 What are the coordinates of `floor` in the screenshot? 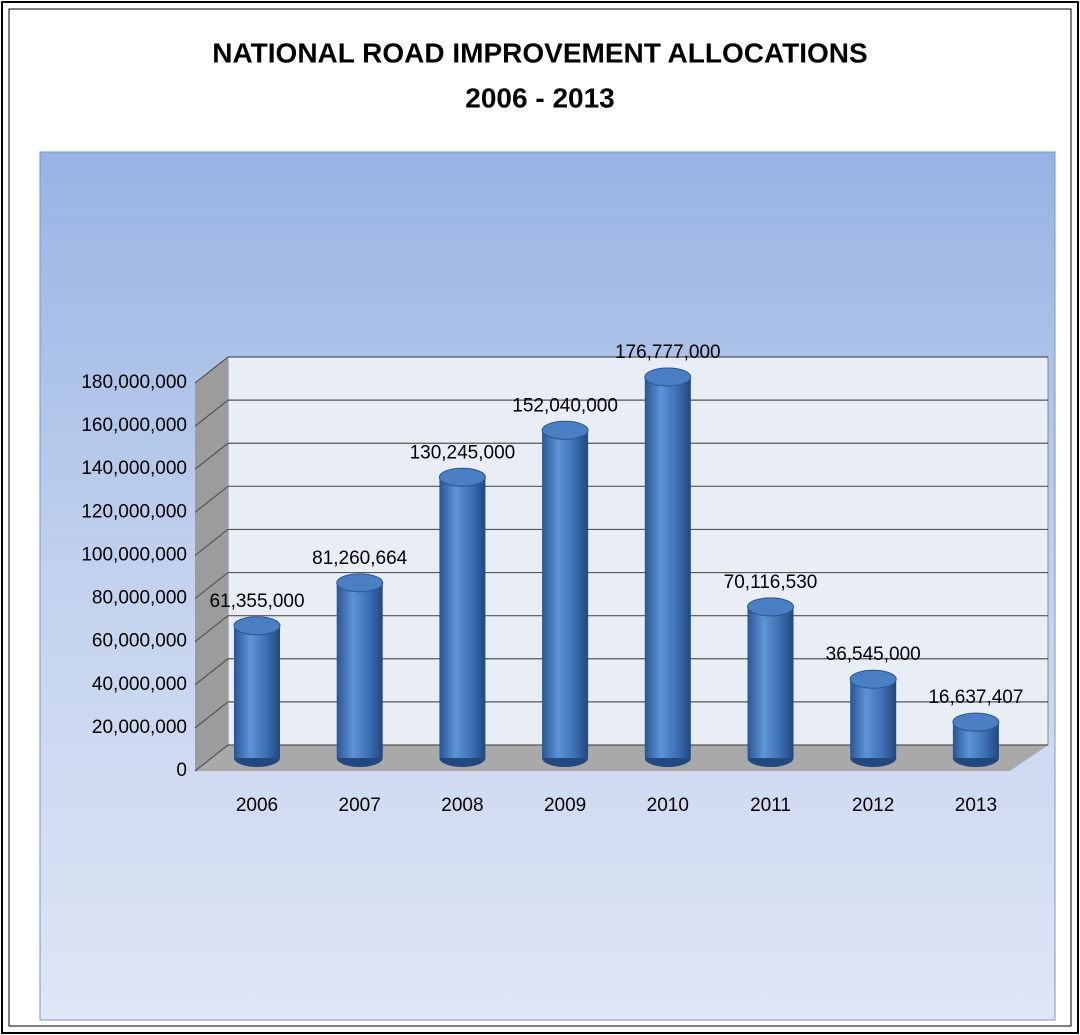 It's located at (621, 758).